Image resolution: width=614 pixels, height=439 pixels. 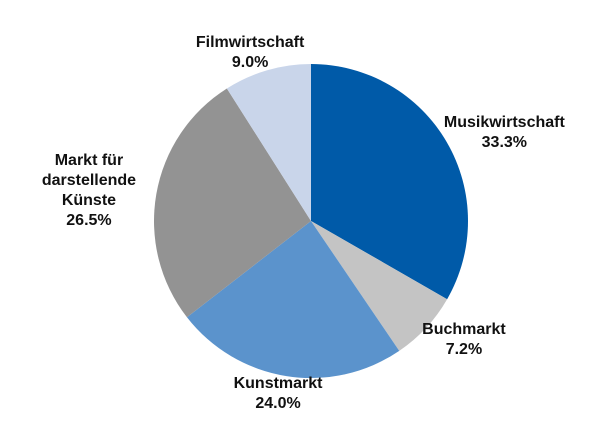 I want to click on value-label: 9.0%, so click(x=250, y=62).